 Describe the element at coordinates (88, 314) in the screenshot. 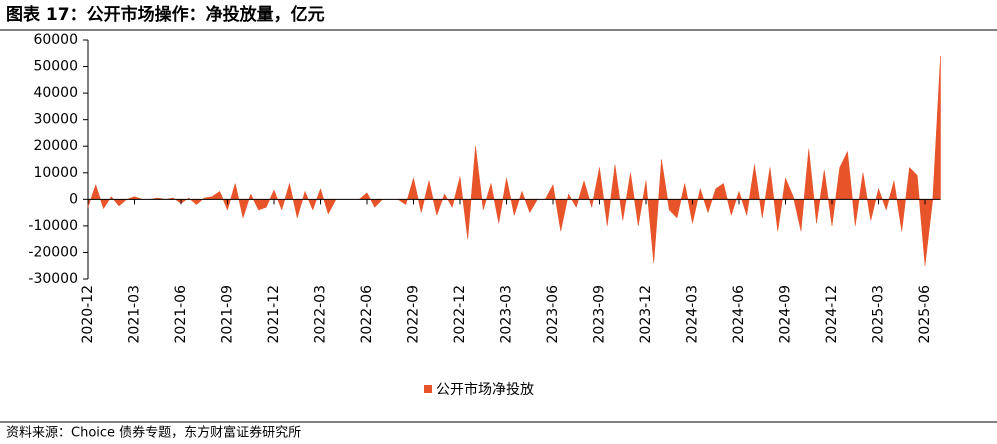

I see `x-tick-label: 2020-12` at that location.